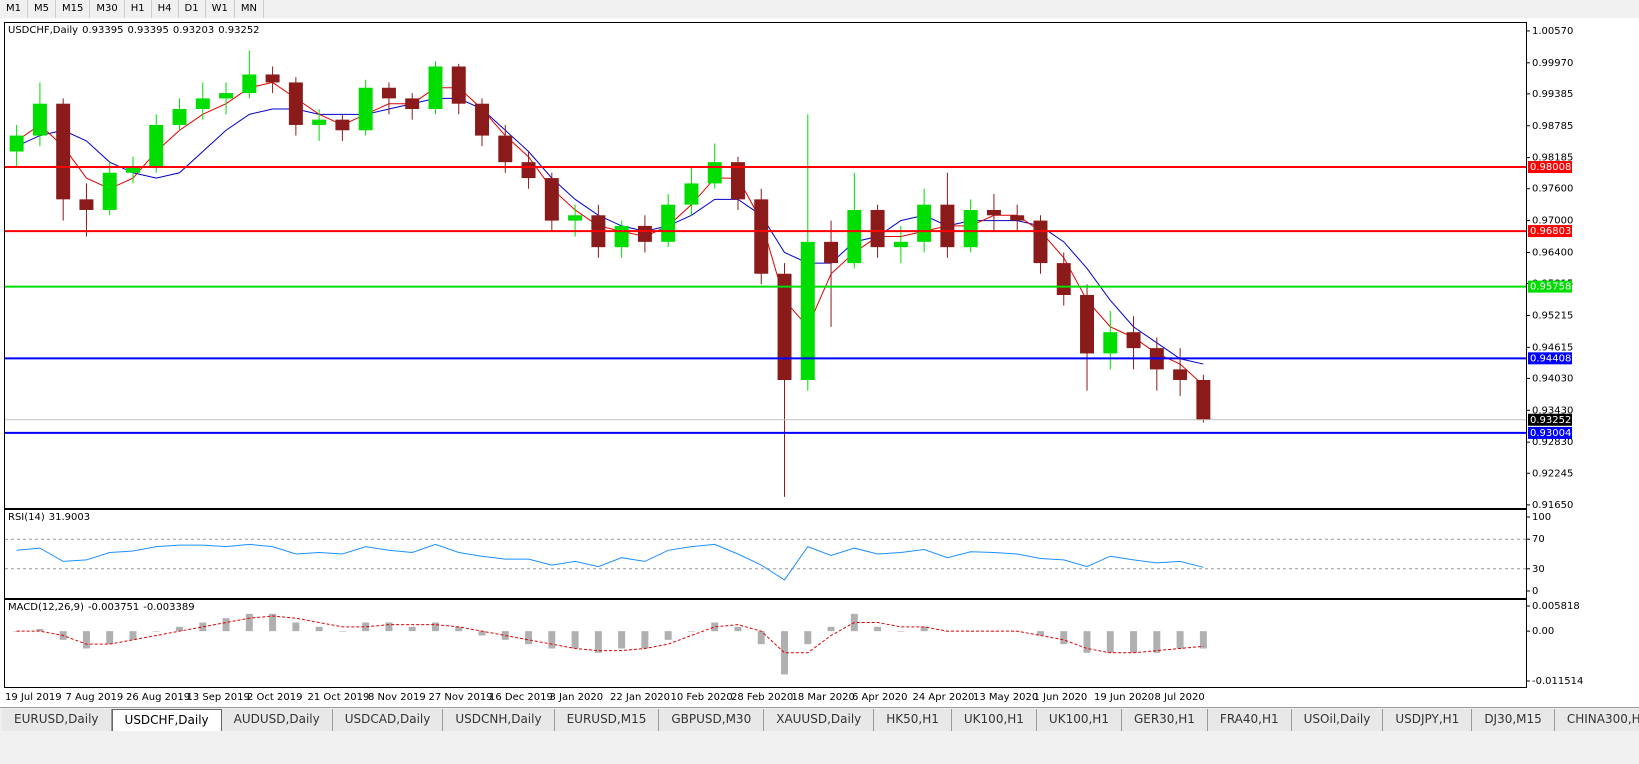 The height and width of the screenshot is (764, 1639). I want to click on x-tick-label: 28 Feb 2020, so click(762, 697).